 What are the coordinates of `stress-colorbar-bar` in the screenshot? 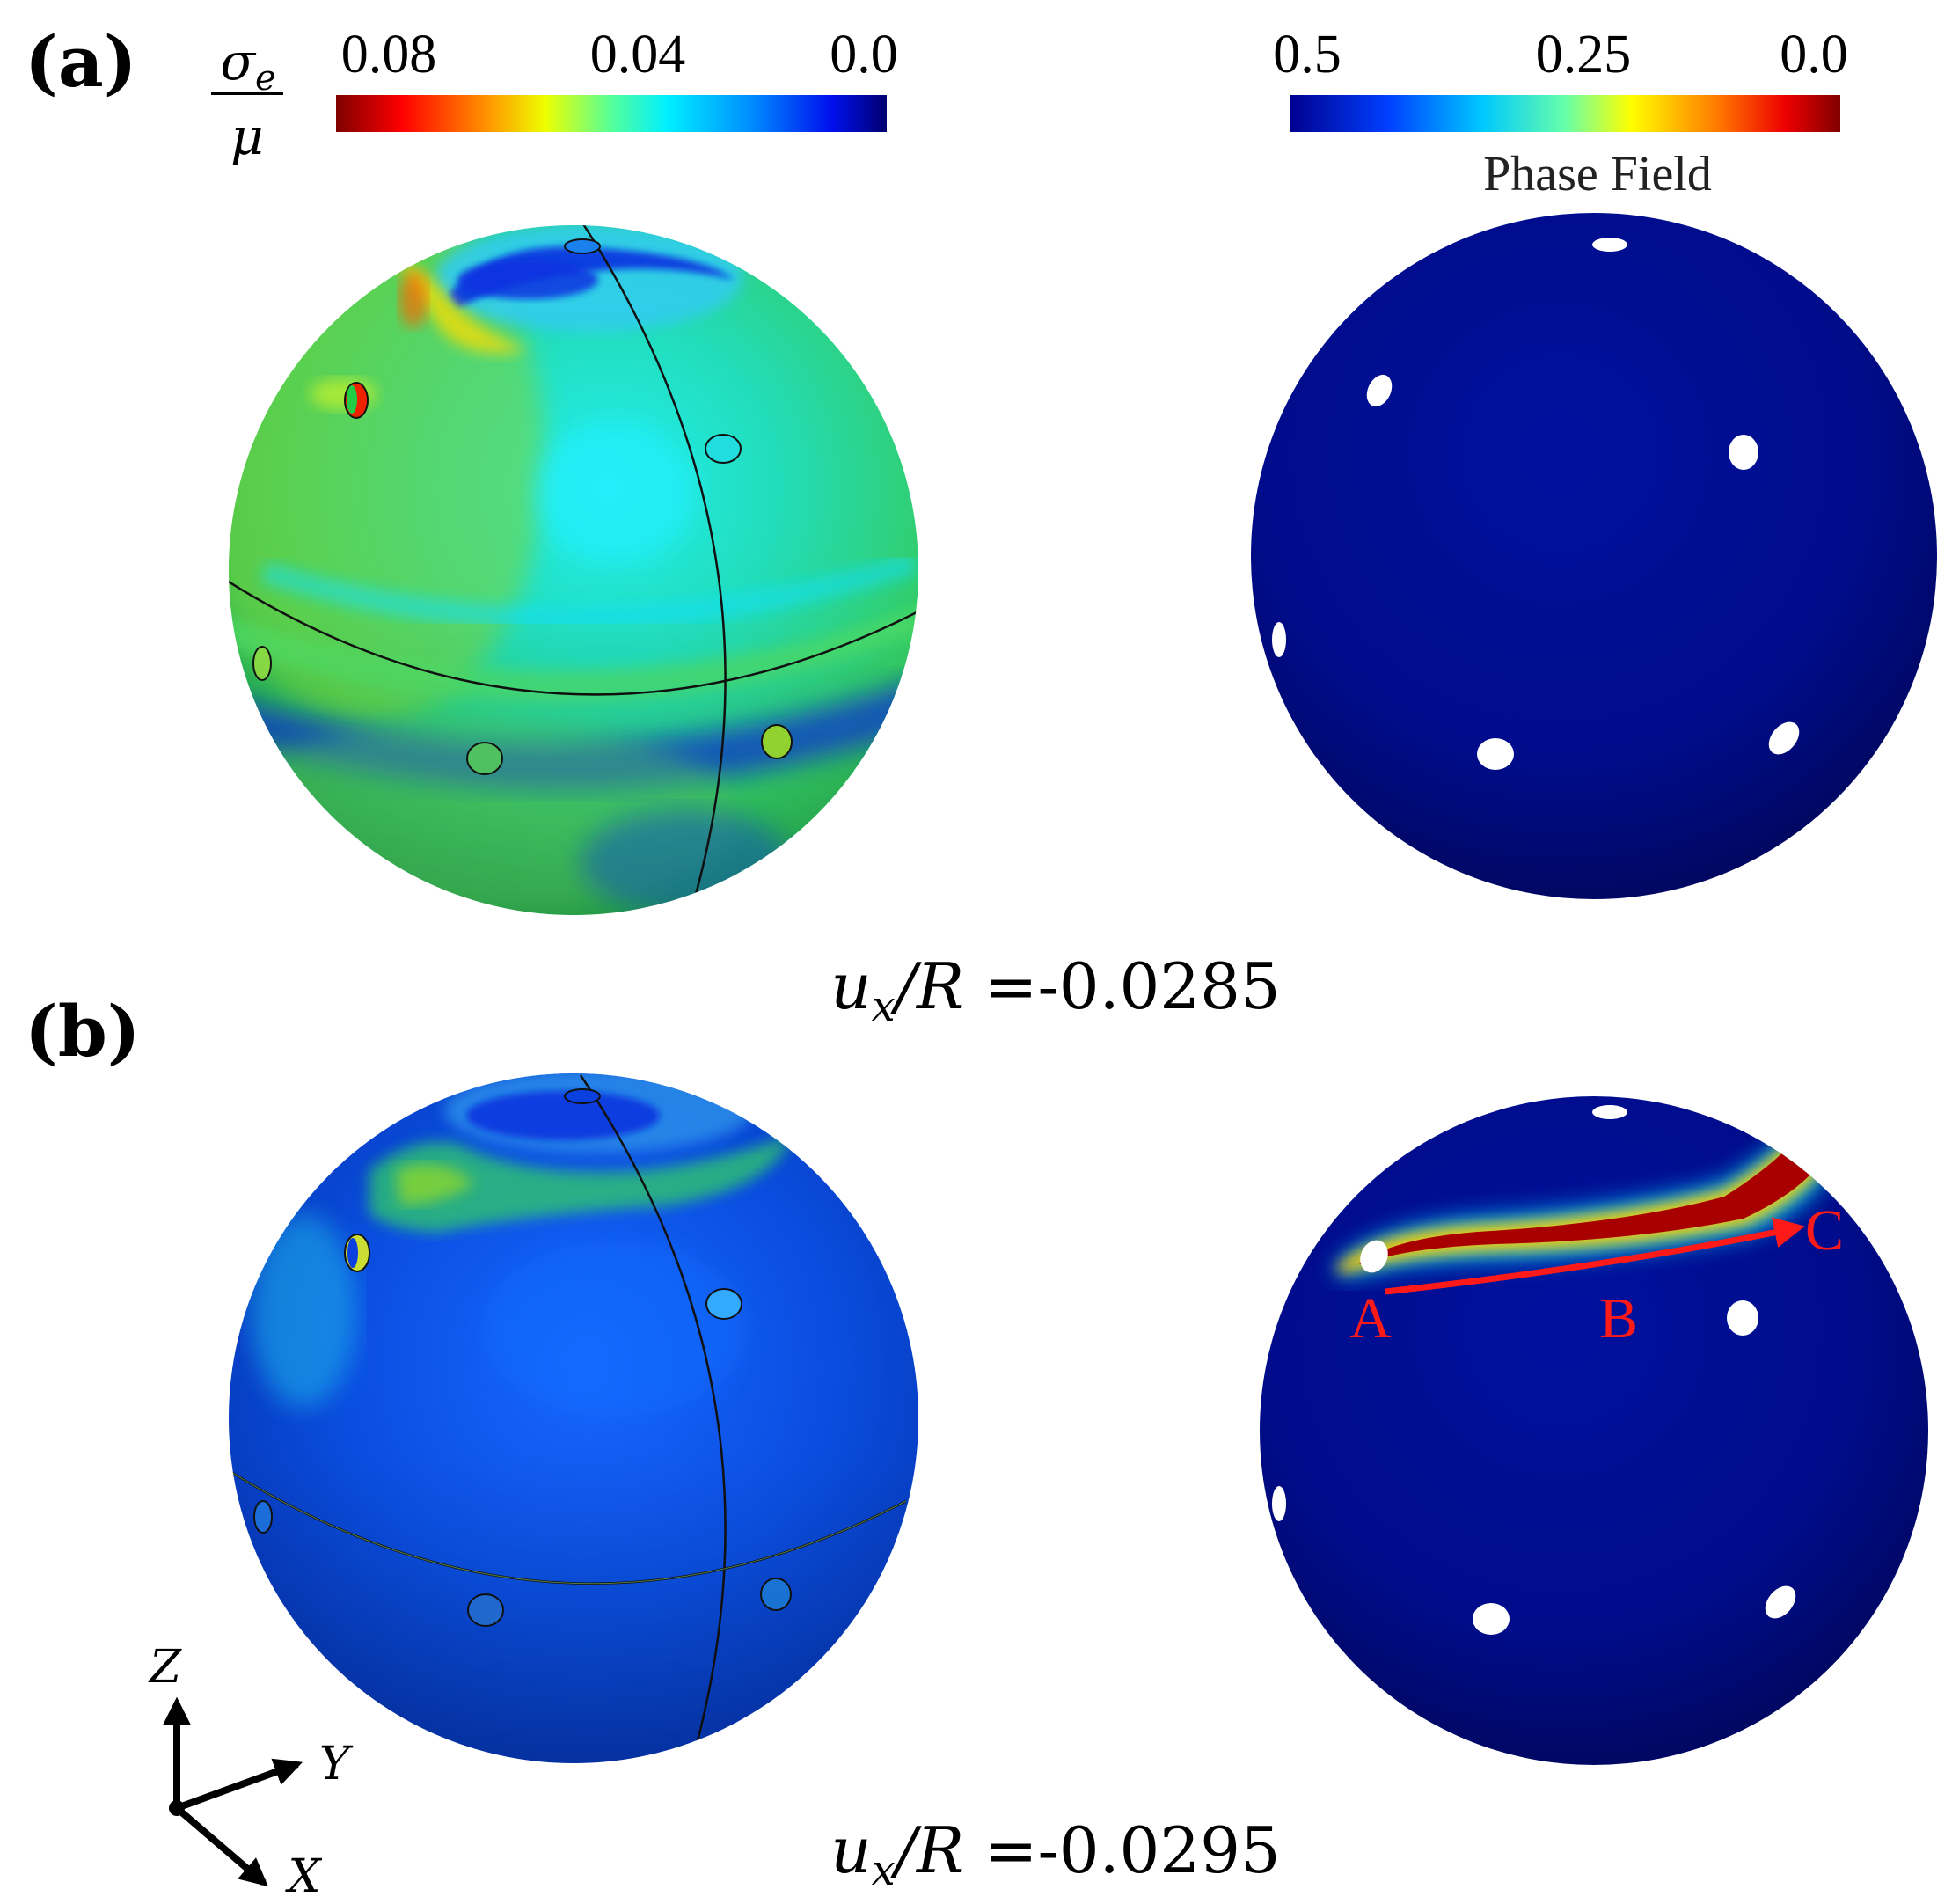 It's located at (611, 113).